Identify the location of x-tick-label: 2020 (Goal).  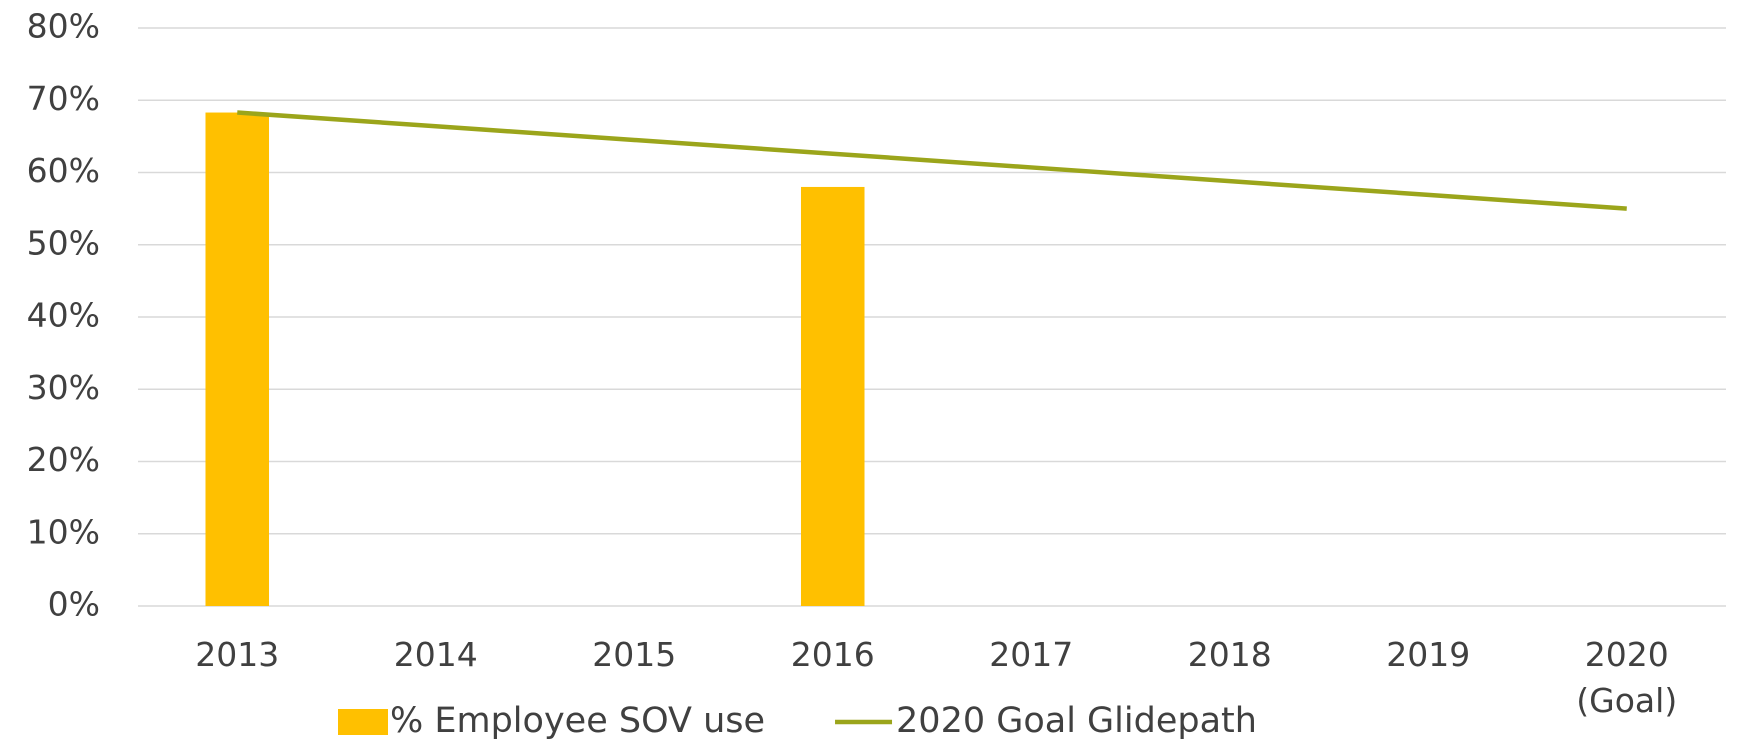
(1627, 677).